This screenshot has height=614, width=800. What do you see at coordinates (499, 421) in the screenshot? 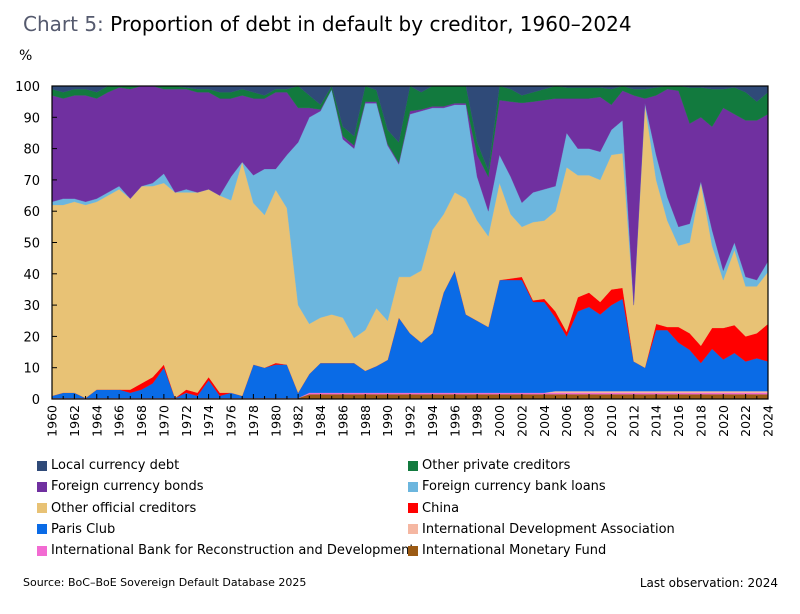
I see `x-tick-label: 2000` at bounding box center [499, 421].